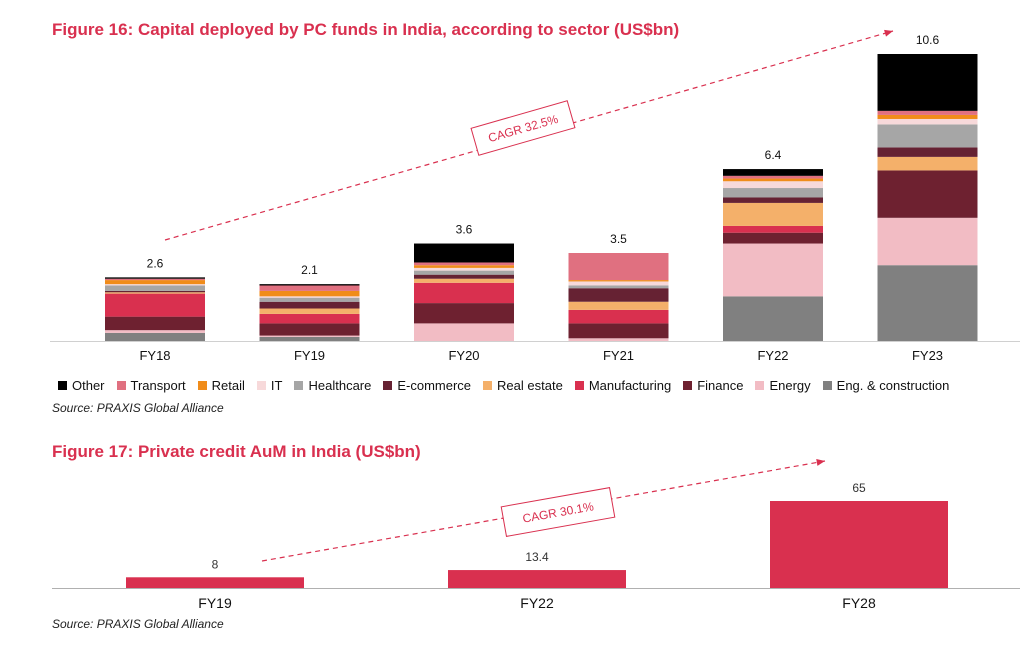 The image size is (1025, 672). I want to click on total-label-fy18: 2.6, so click(155, 263).